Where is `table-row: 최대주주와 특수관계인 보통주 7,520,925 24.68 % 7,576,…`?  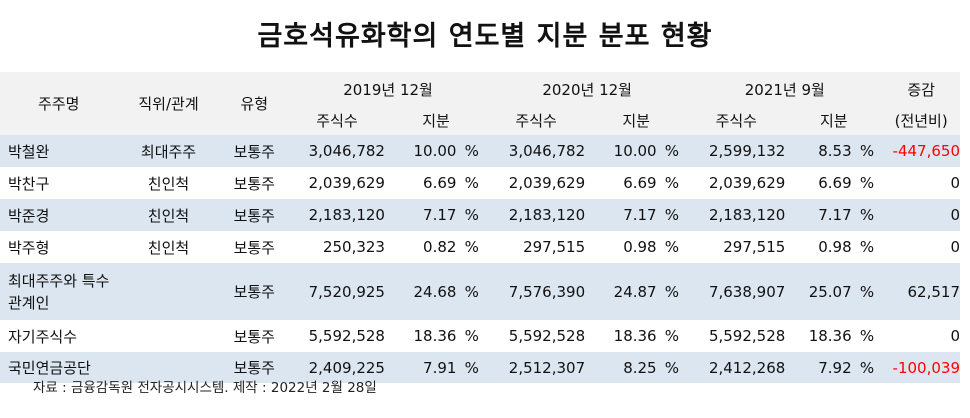 table-row: 최대주주와 특수관계인 보통주 7,520,925 24.68 % 7,576,… is located at coordinates (480, 291).